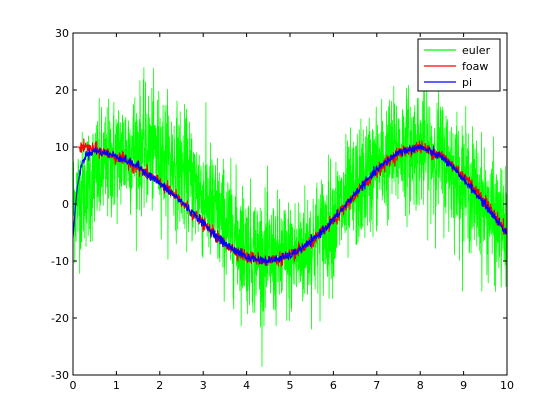 The height and width of the screenshot is (420, 560). What do you see at coordinates (376, 385) in the screenshot?
I see `x-tick-label: 7` at bounding box center [376, 385].